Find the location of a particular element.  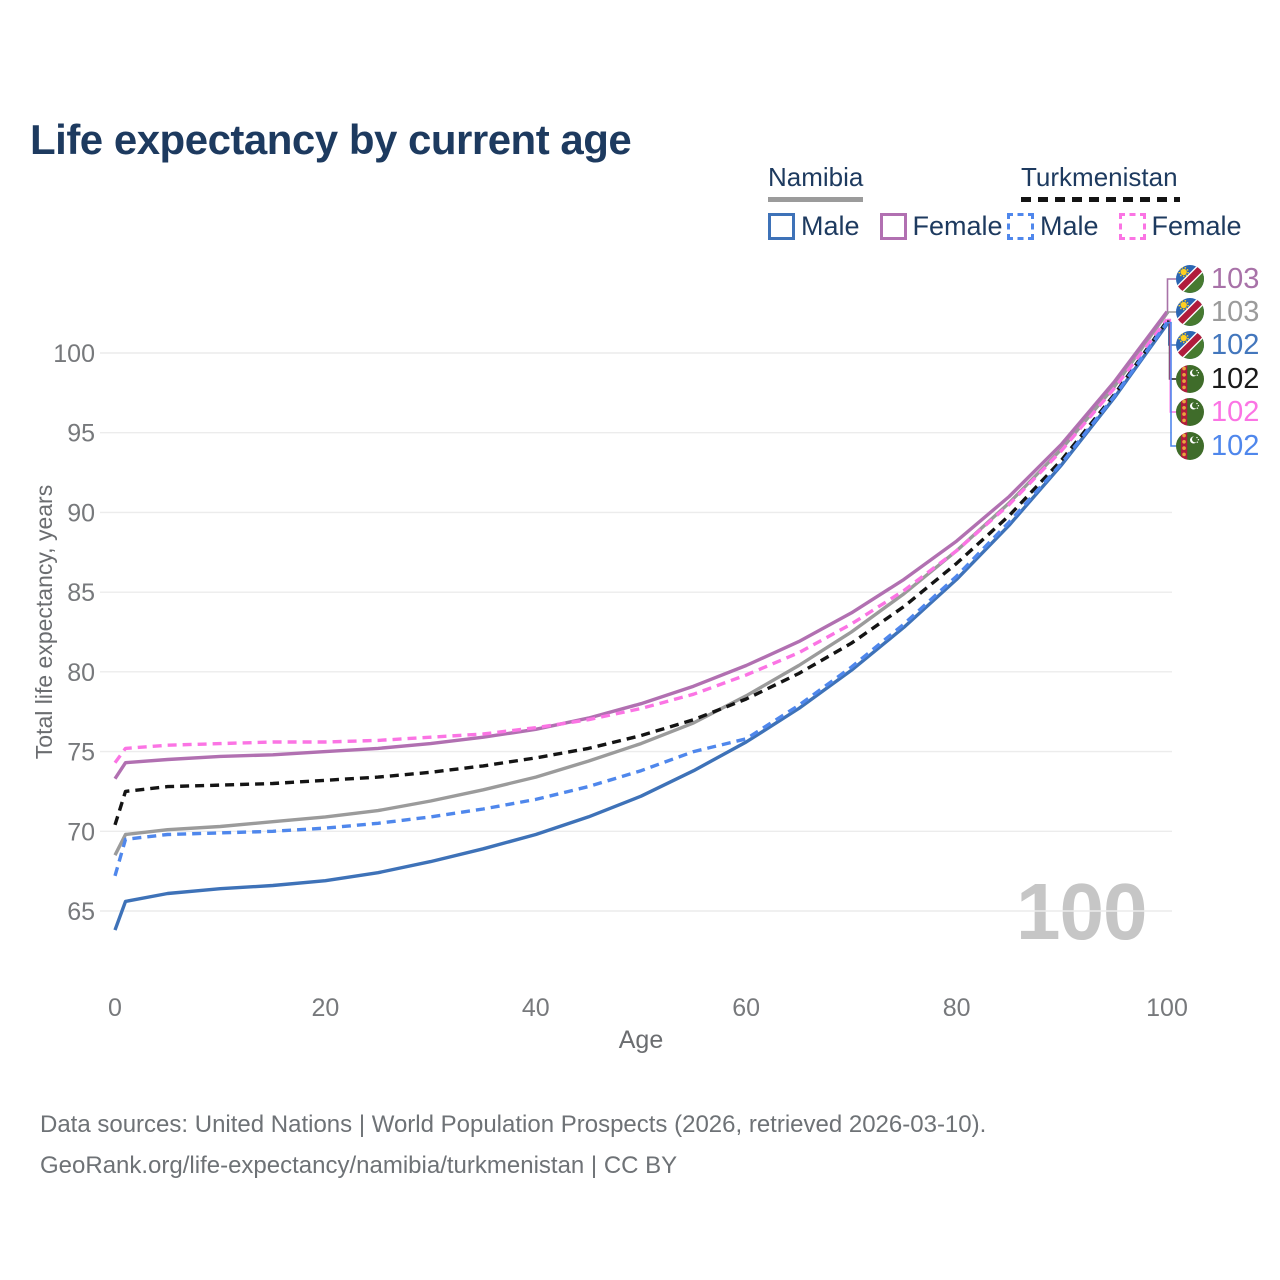

y-tick-label: 95 is located at coordinates (81, 434).